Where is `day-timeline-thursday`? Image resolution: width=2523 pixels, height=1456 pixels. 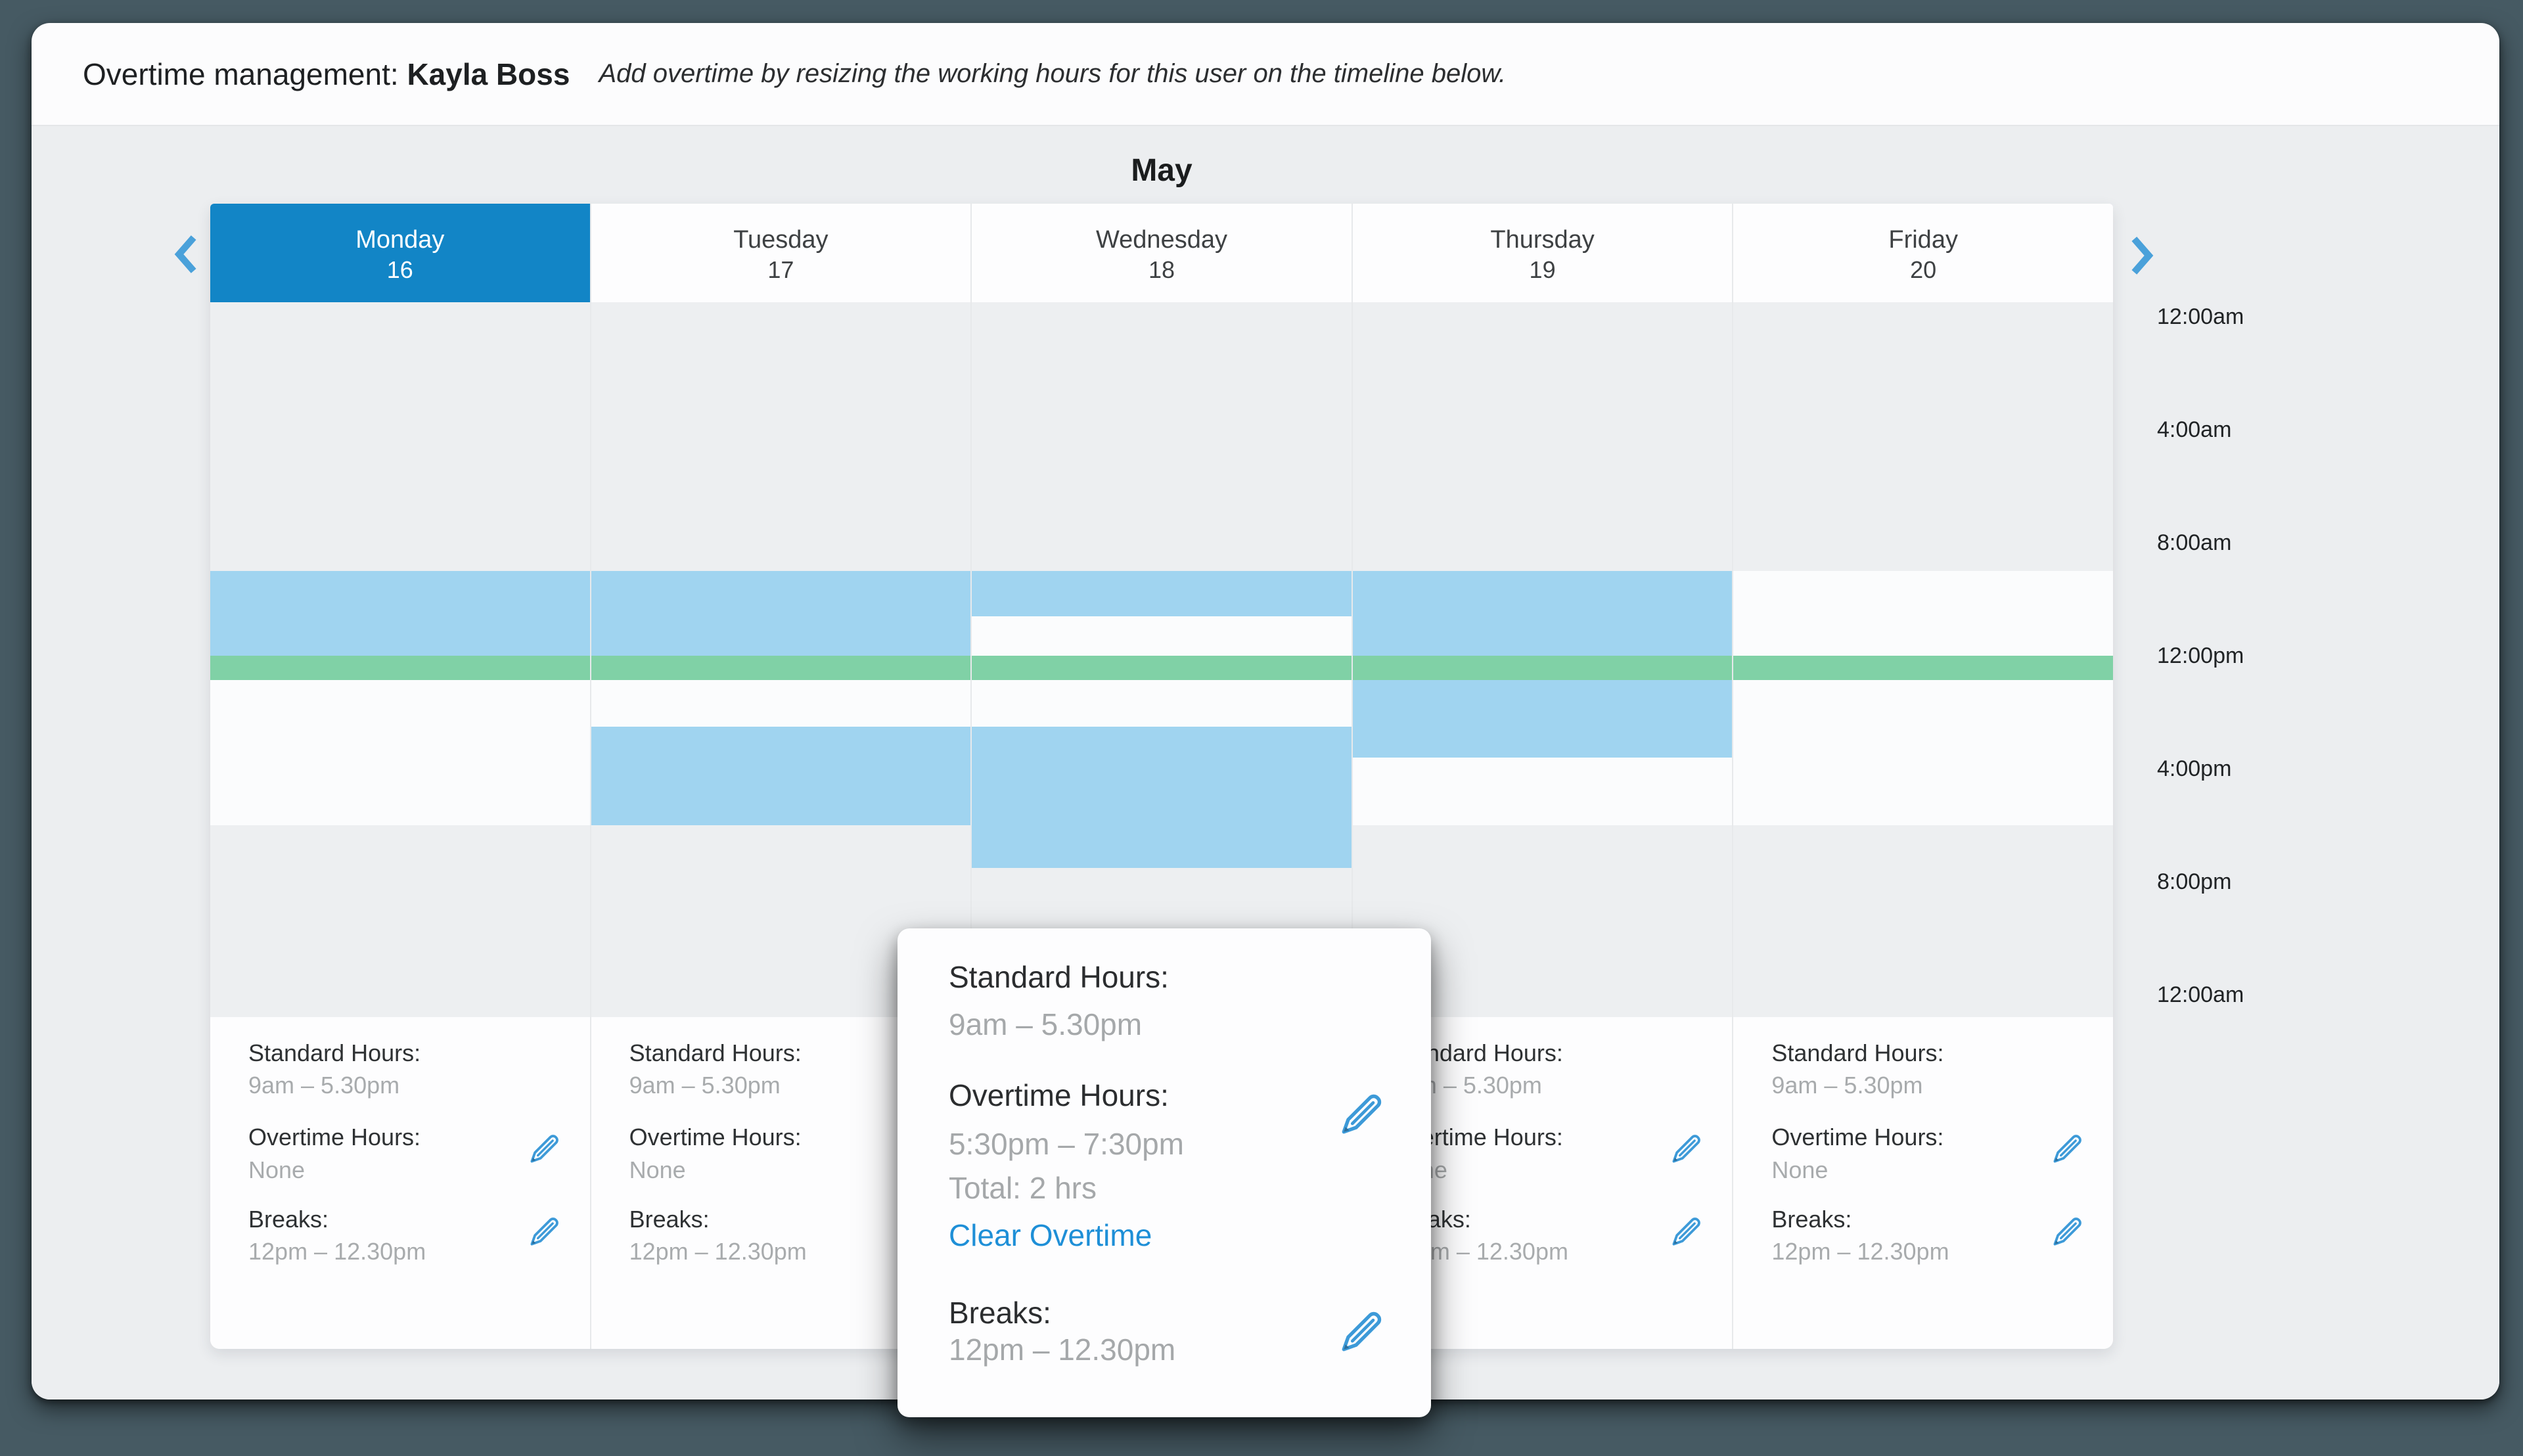
day-timeline-thursday is located at coordinates (1542, 659).